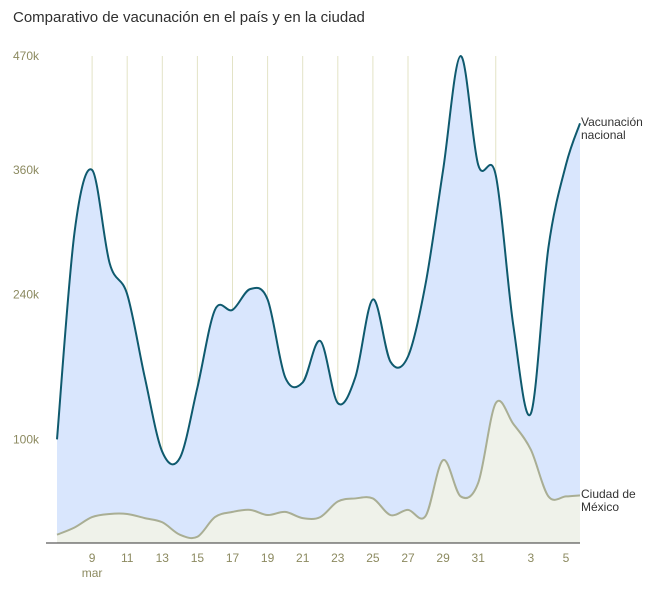 The image size is (665, 596). I want to click on x-tick-label: 17, so click(233, 558).